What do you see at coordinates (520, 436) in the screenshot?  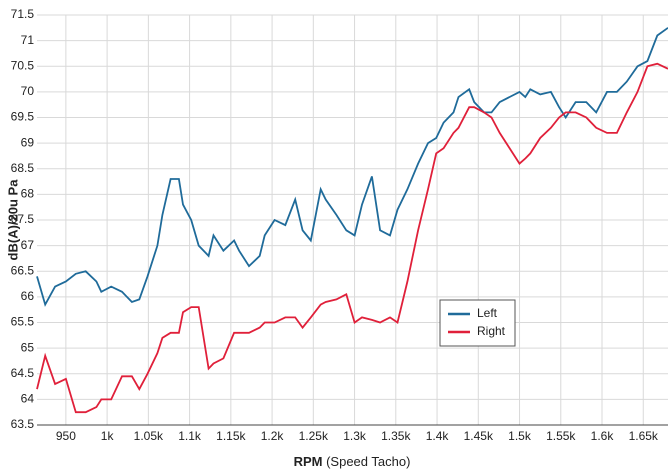 I see `x-tick-label: 1.5k` at bounding box center [520, 436].